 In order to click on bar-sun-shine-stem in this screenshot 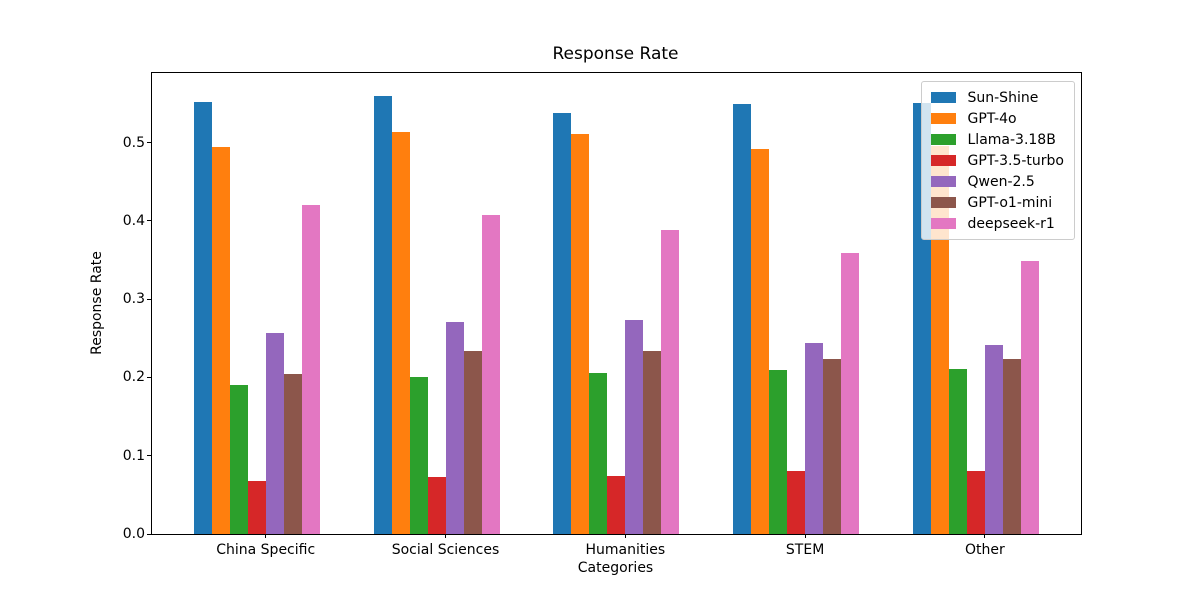, I will do `click(742, 318)`.